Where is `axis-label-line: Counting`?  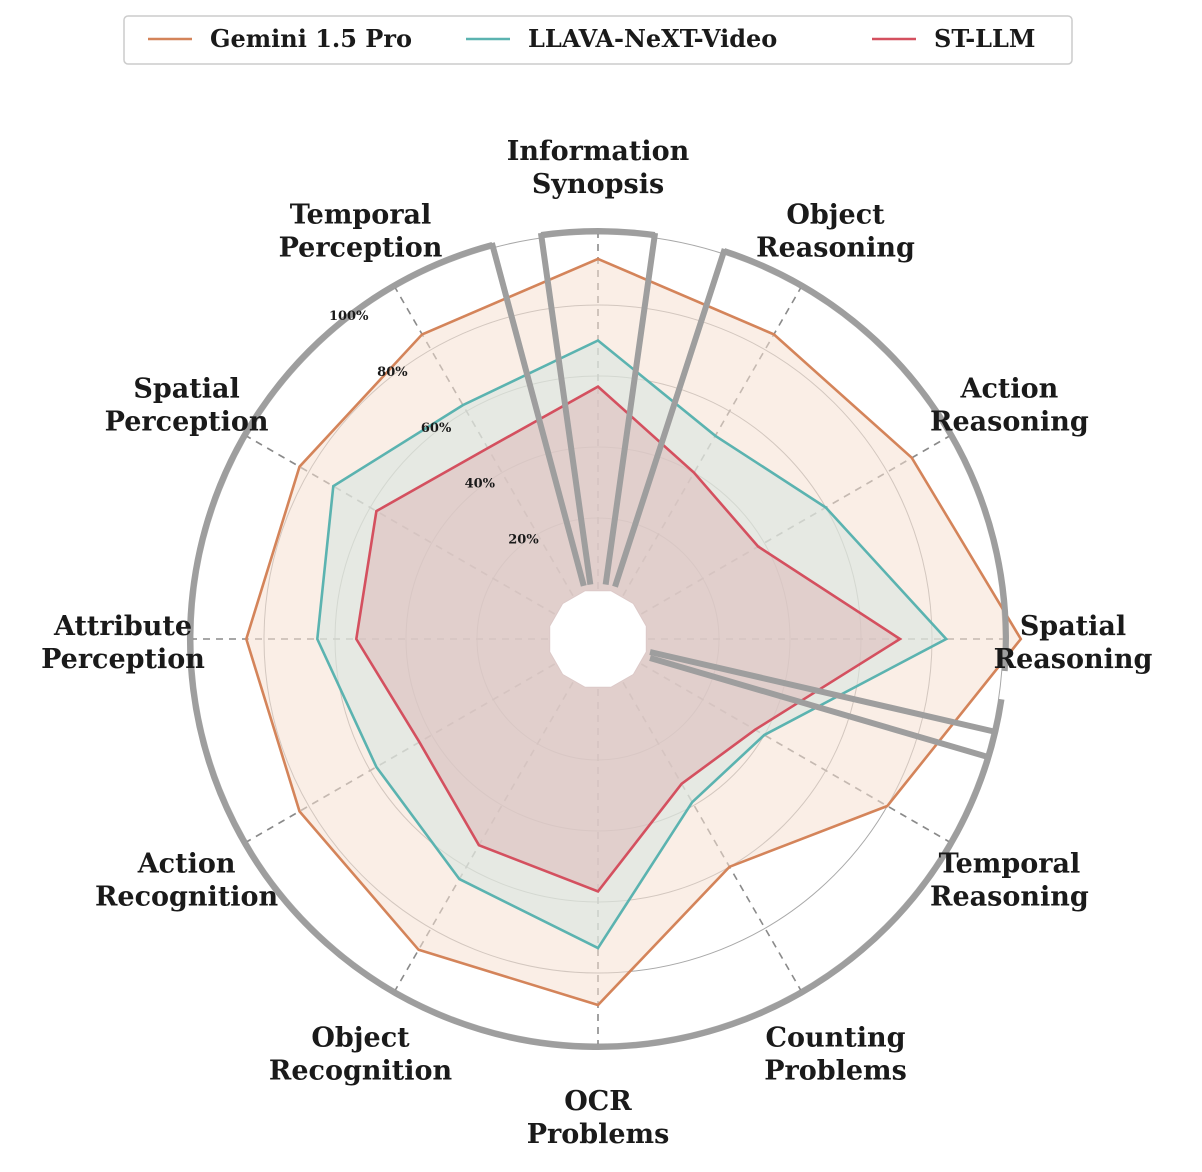
axis-label-line: Counting is located at coordinates (836, 1037).